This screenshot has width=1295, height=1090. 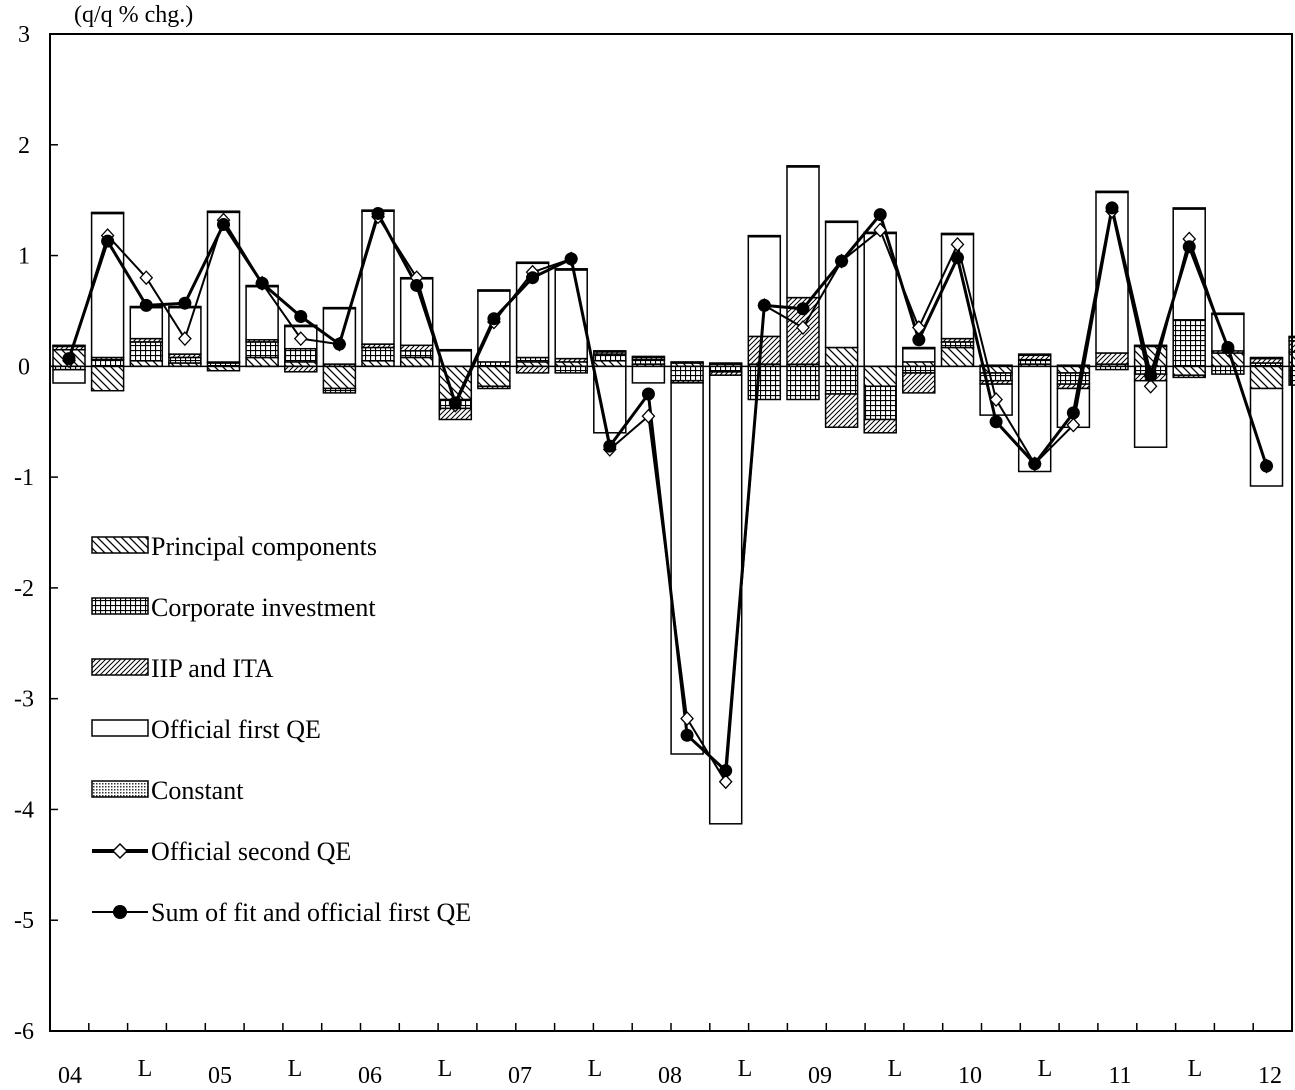 I want to click on y-tick-label: -1, so click(x=24, y=478).